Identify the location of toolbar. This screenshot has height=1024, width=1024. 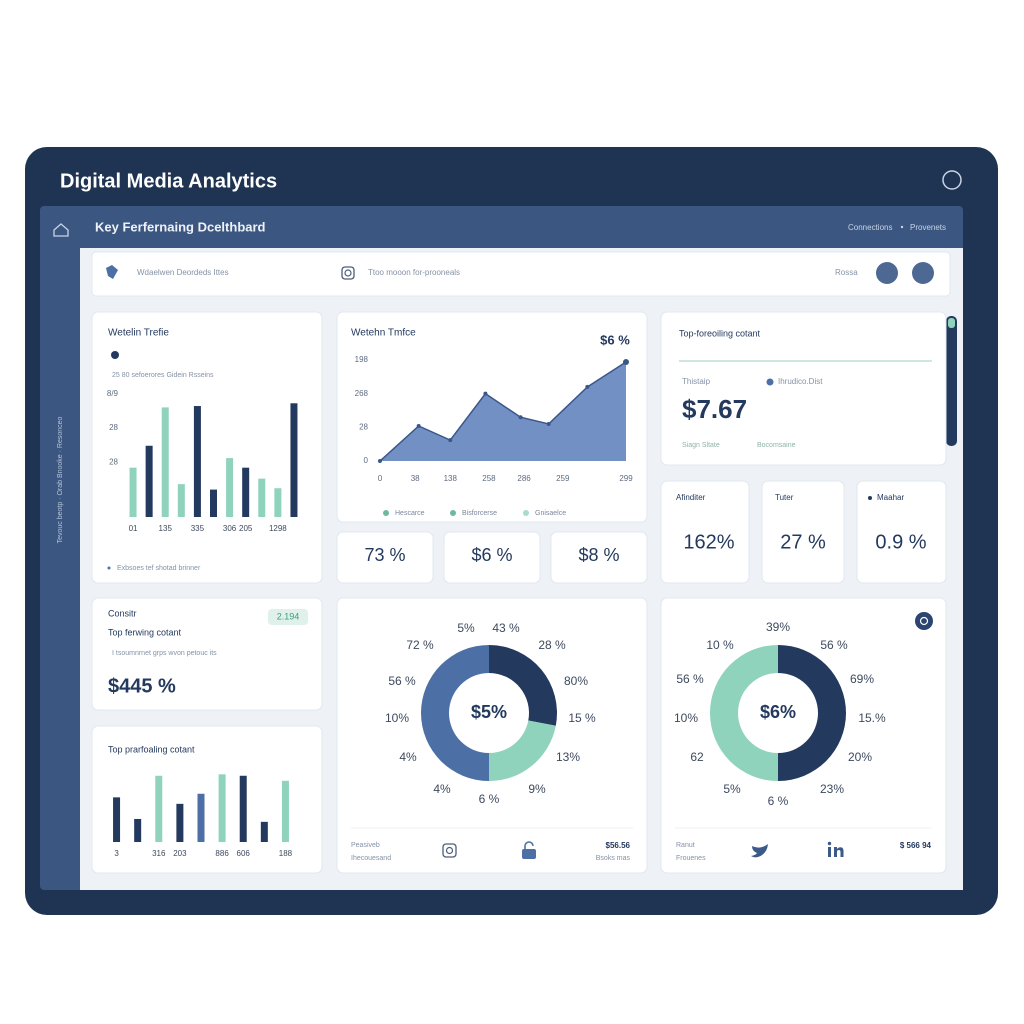
(521, 274).